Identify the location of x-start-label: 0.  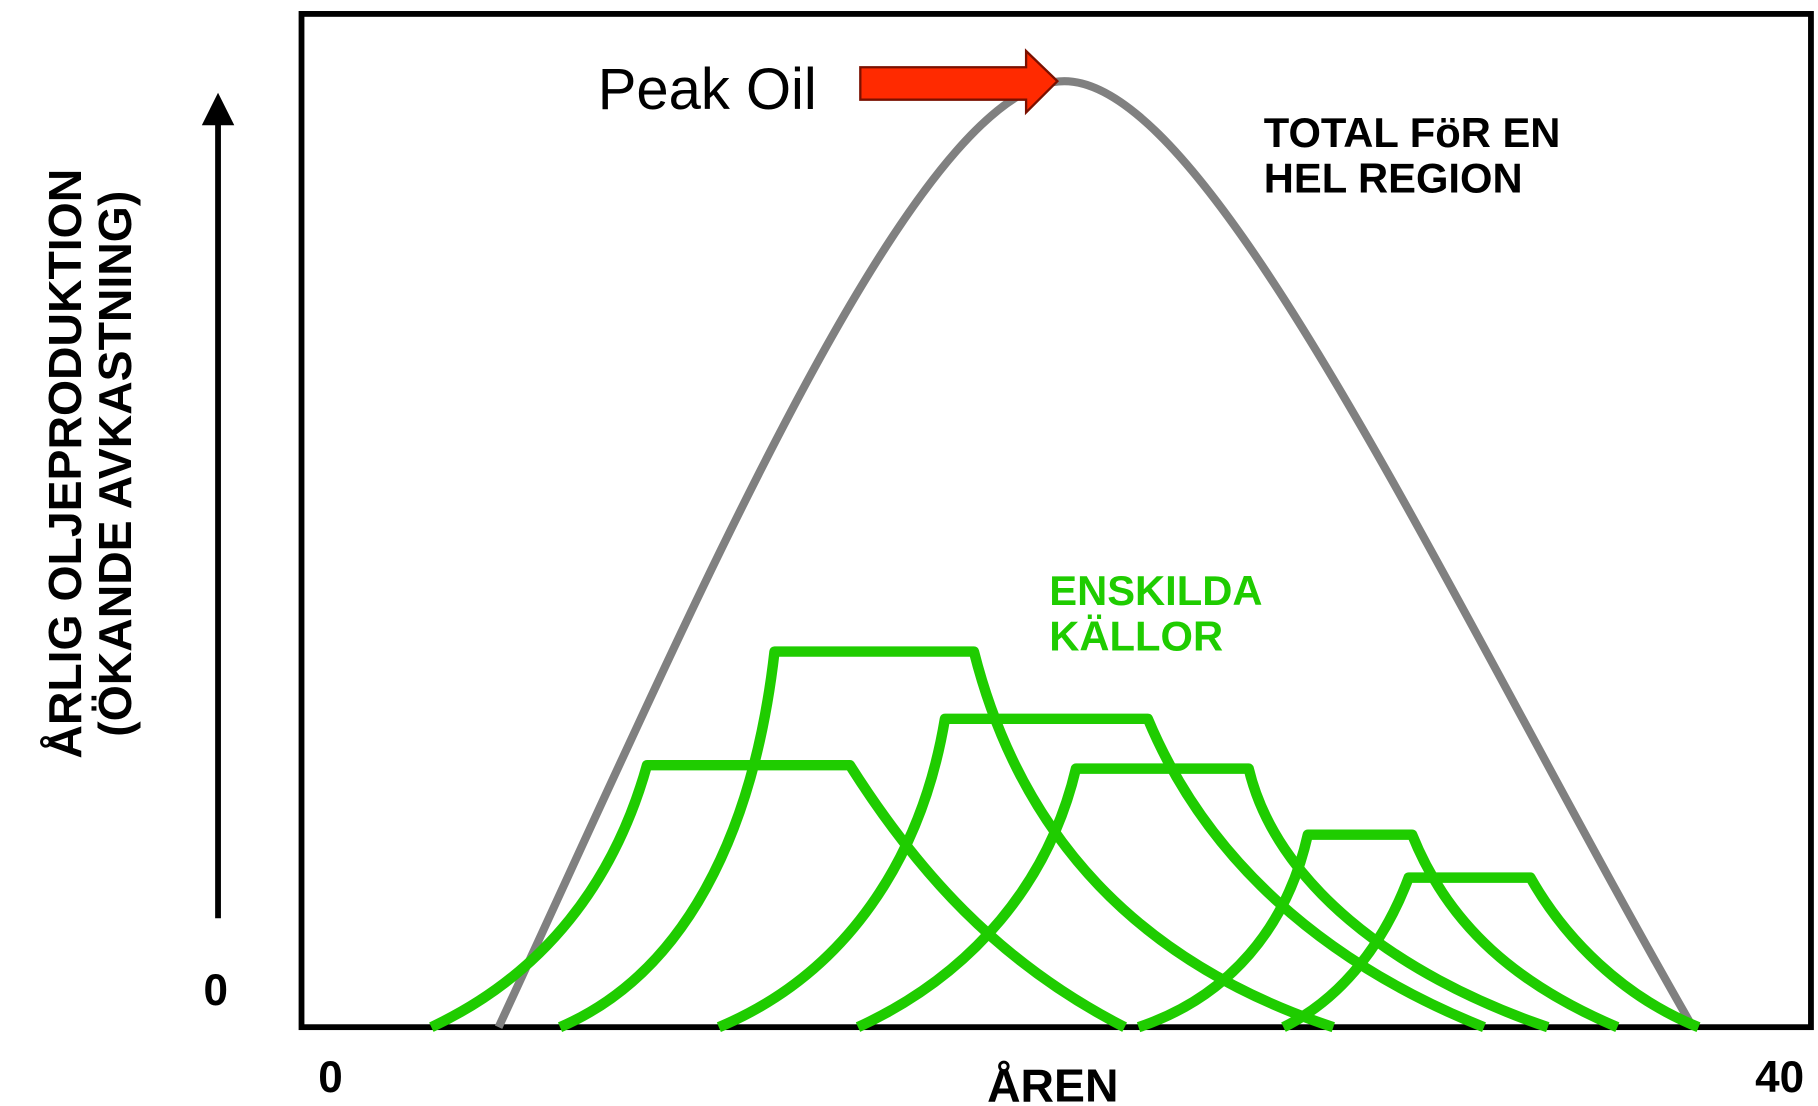
(330, 1077).